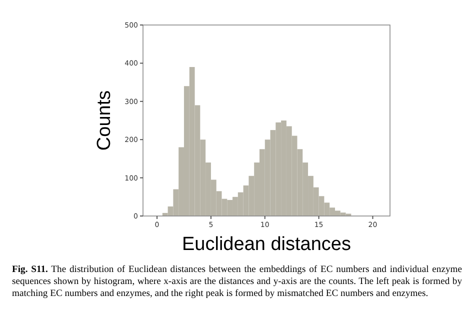 This screenshot has height=332, width=474. What do you see at coordinates (266, 244) in the screenshot?
I see `x-axis-title: Euclidean distances` at bounding box center [266, 244].